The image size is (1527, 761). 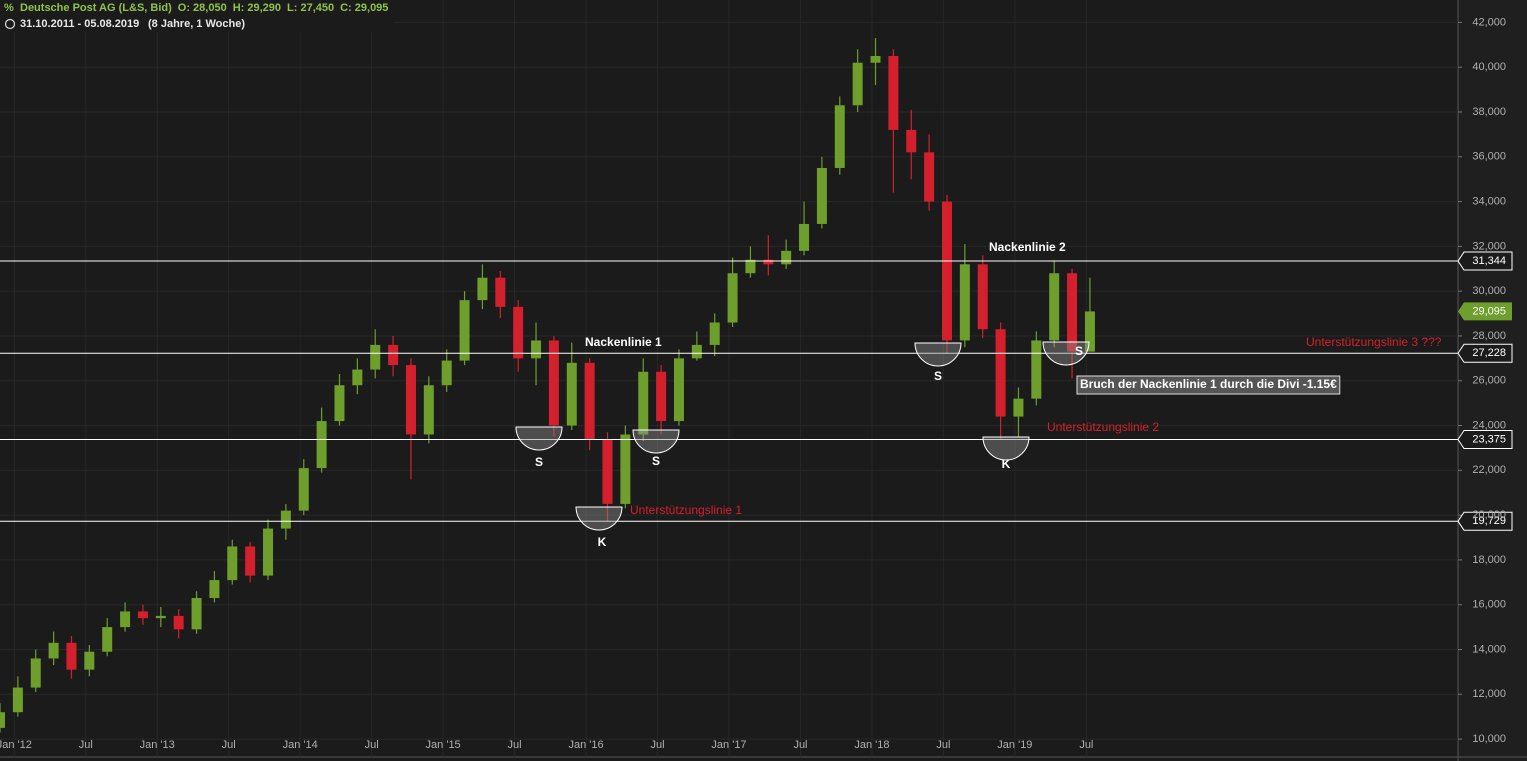 I want to click on header-bg, so click(x=197, y=16).